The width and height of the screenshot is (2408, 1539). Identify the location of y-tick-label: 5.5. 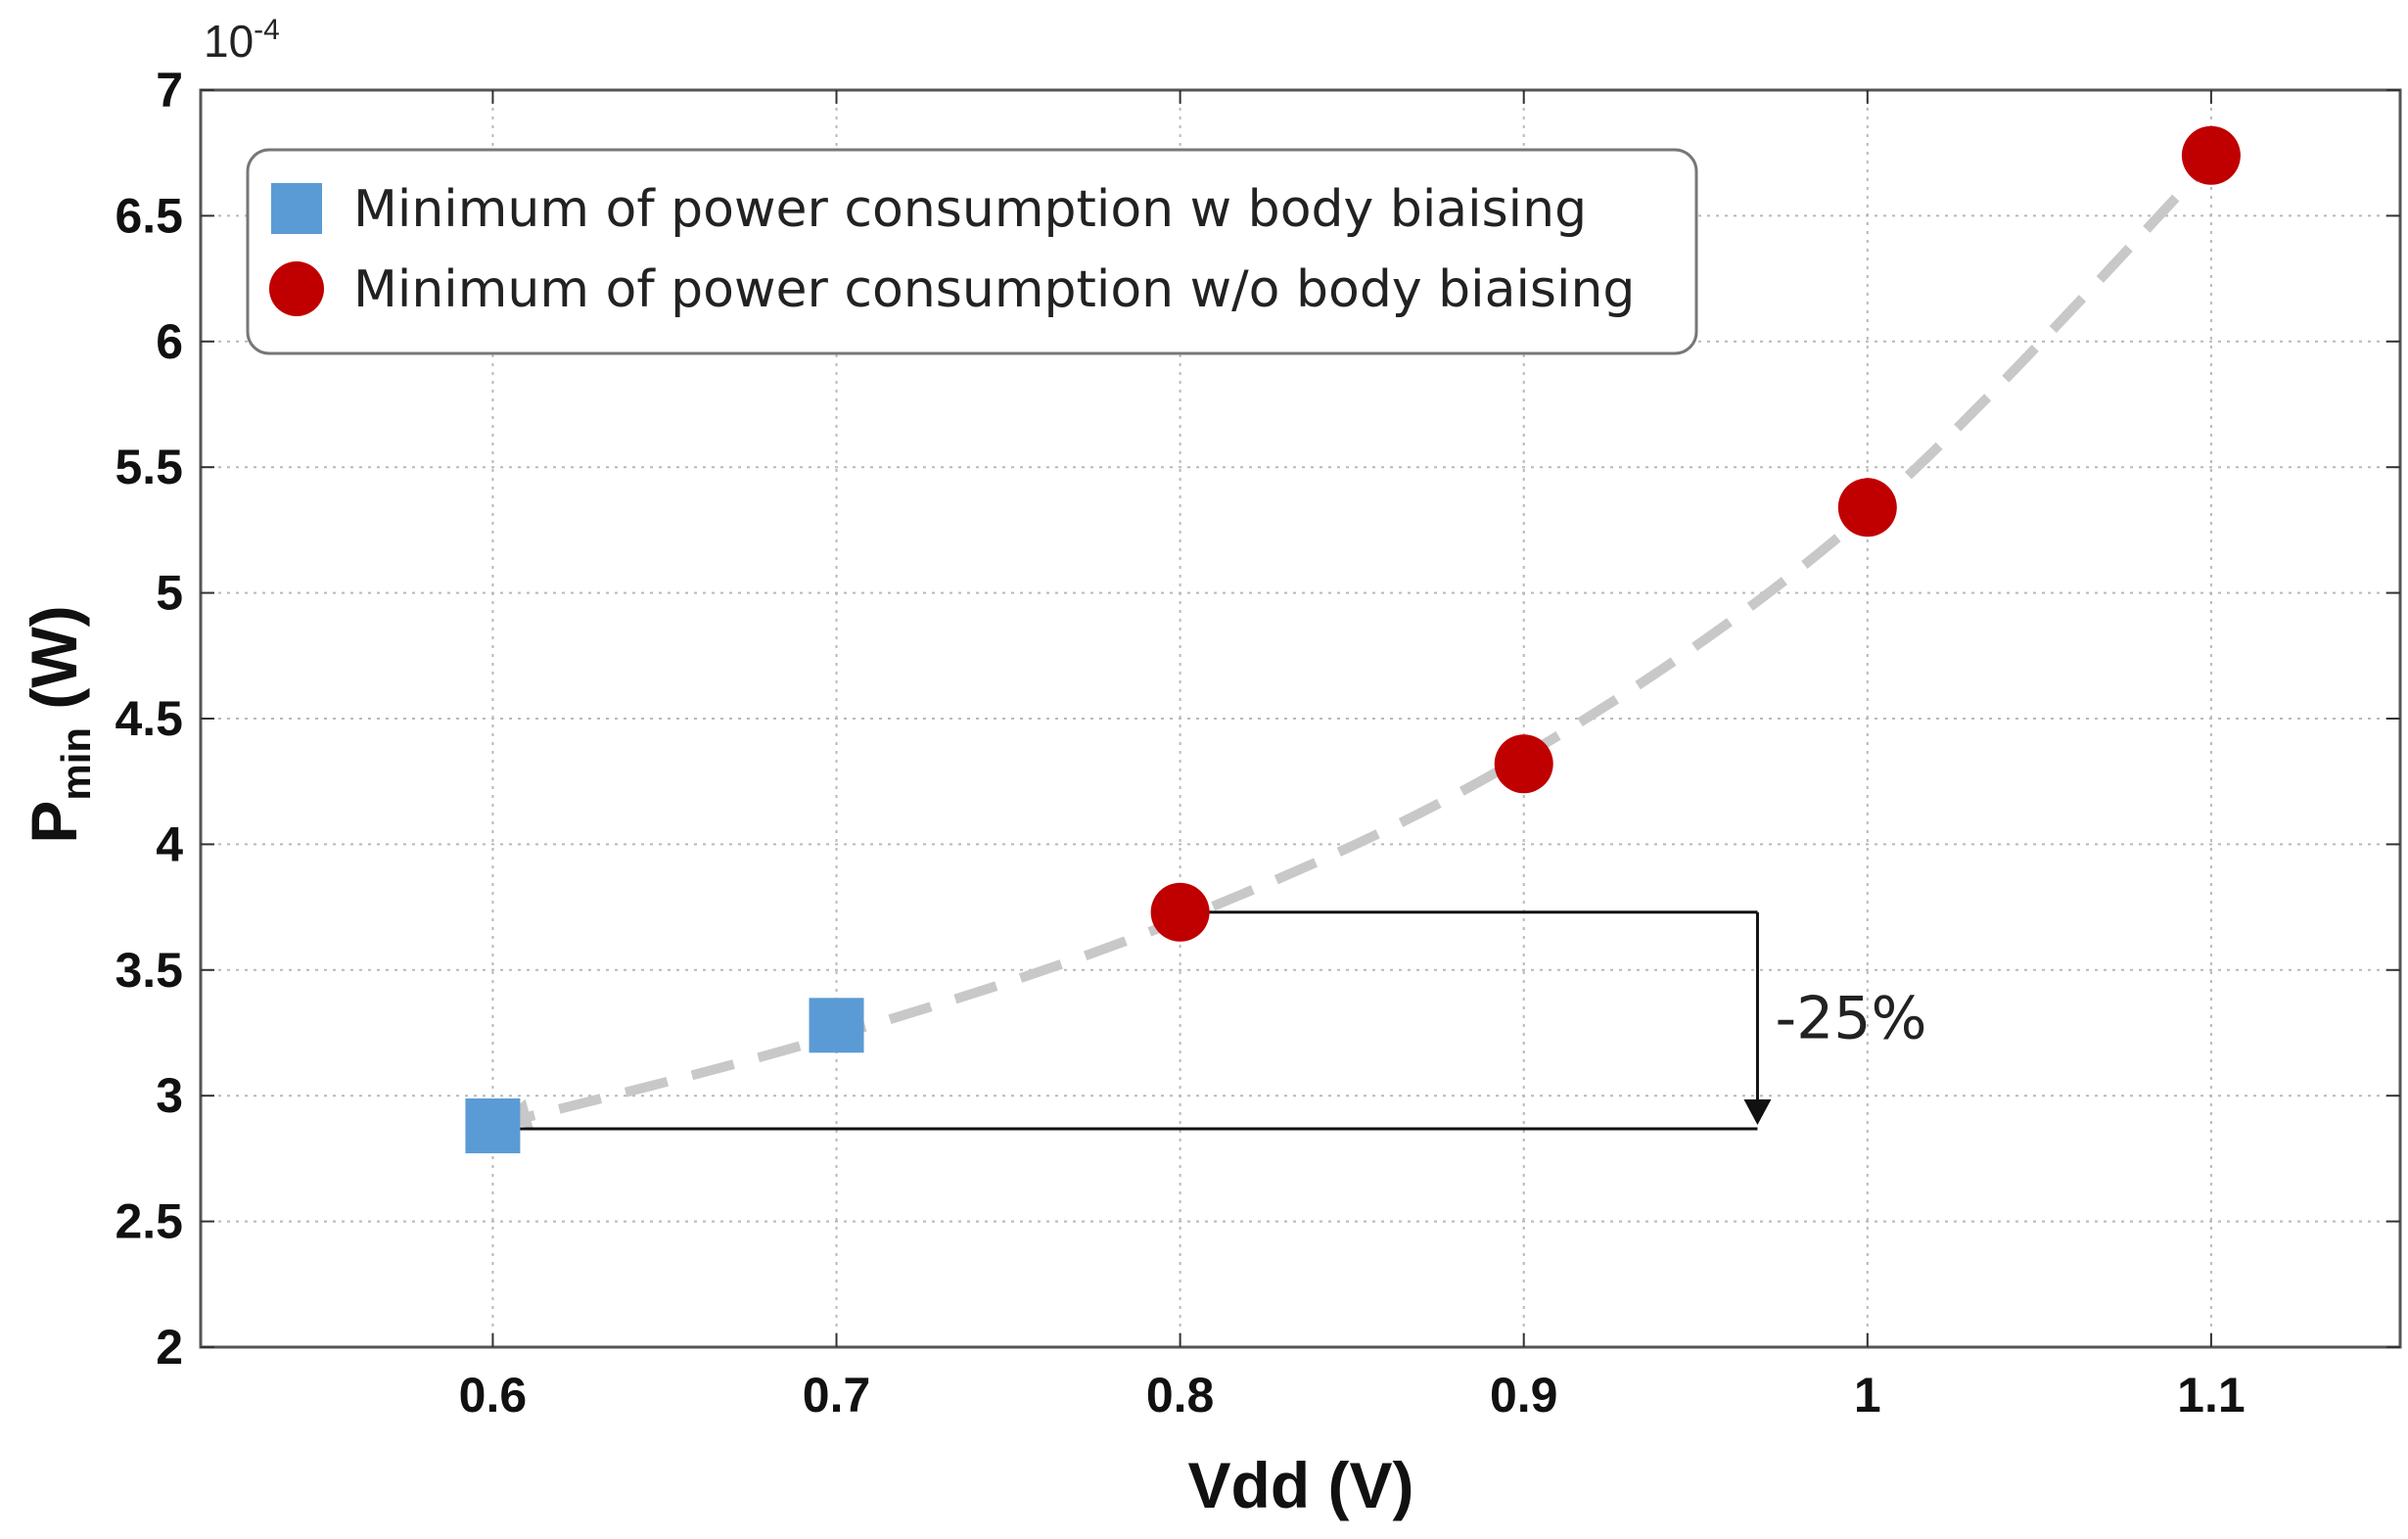
(149, 467).